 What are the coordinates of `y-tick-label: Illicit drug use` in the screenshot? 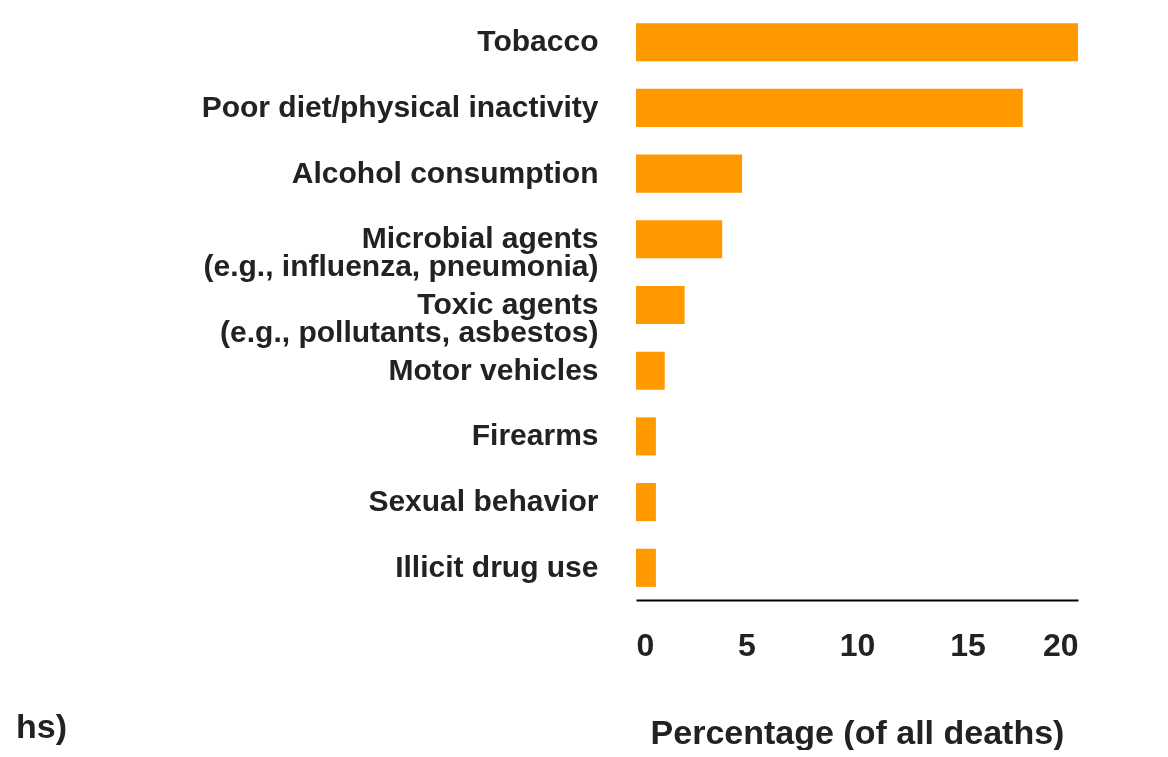 It's located at (497, 566).